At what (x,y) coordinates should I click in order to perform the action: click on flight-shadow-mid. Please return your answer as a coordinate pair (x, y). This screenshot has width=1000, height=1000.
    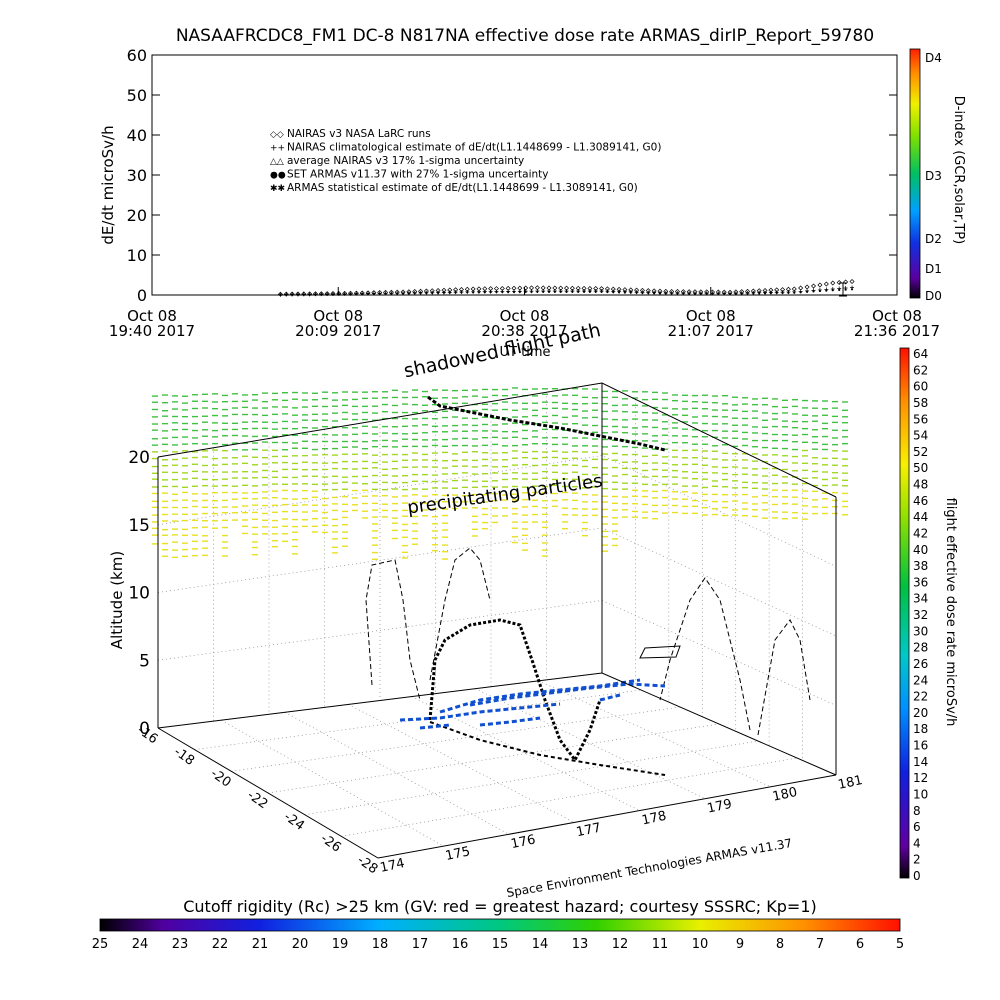
    Looking at the image, I should click on (460, 614).